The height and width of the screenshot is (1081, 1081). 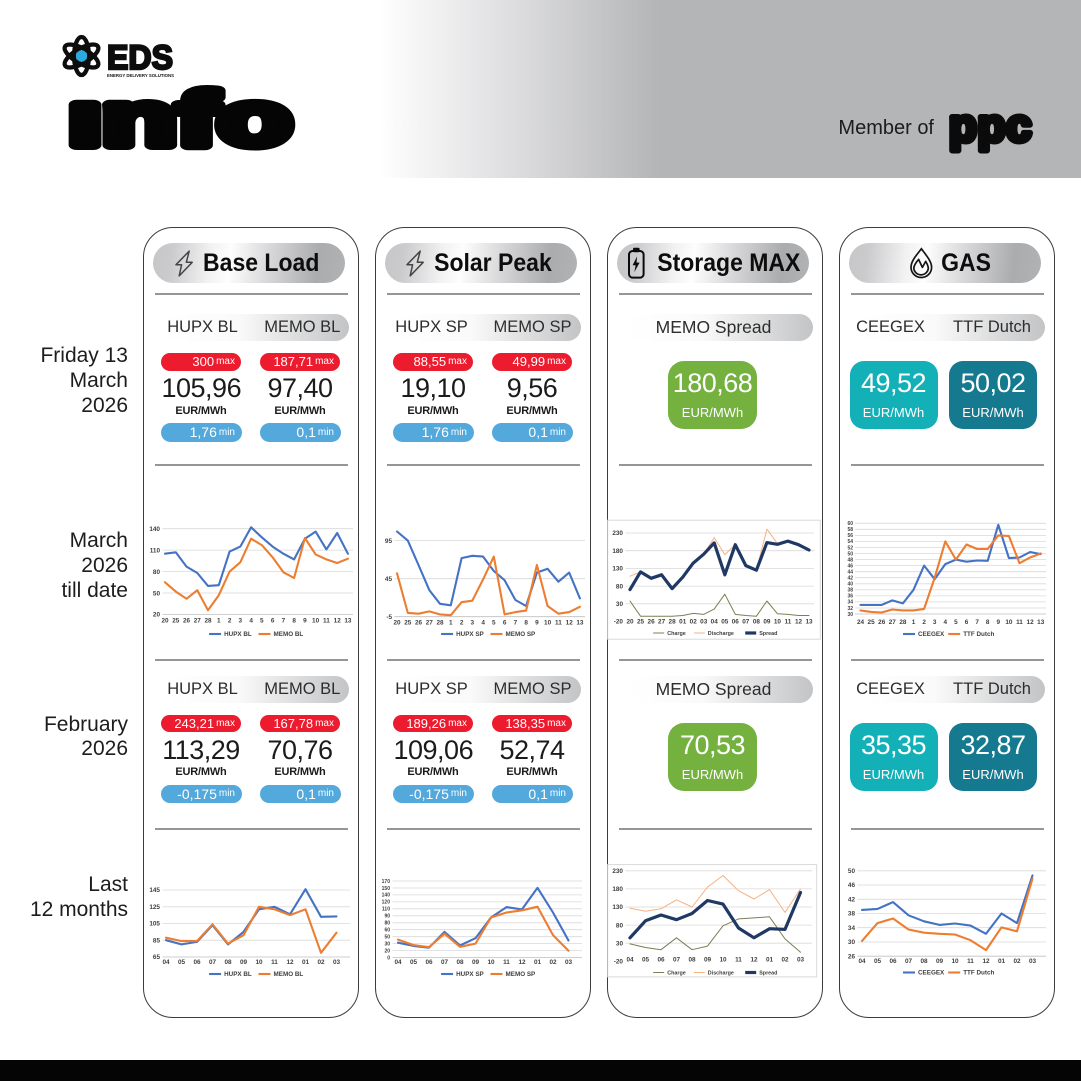 I want to click on svg-text: 7, so click(x=283, y=621).